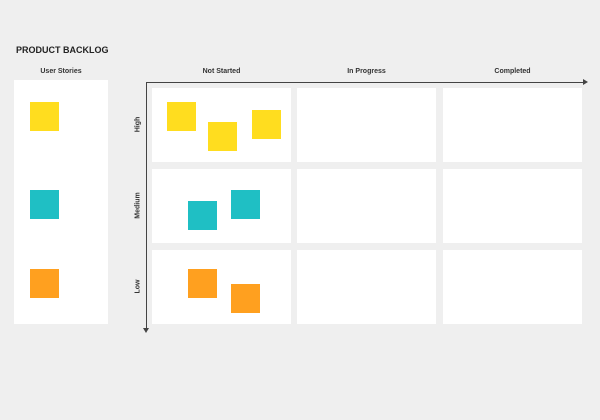 This screenshot has height=420, width=600. Describe the element at coordinates (365, 82) in the screenshot. I see `x-axis` at that location.